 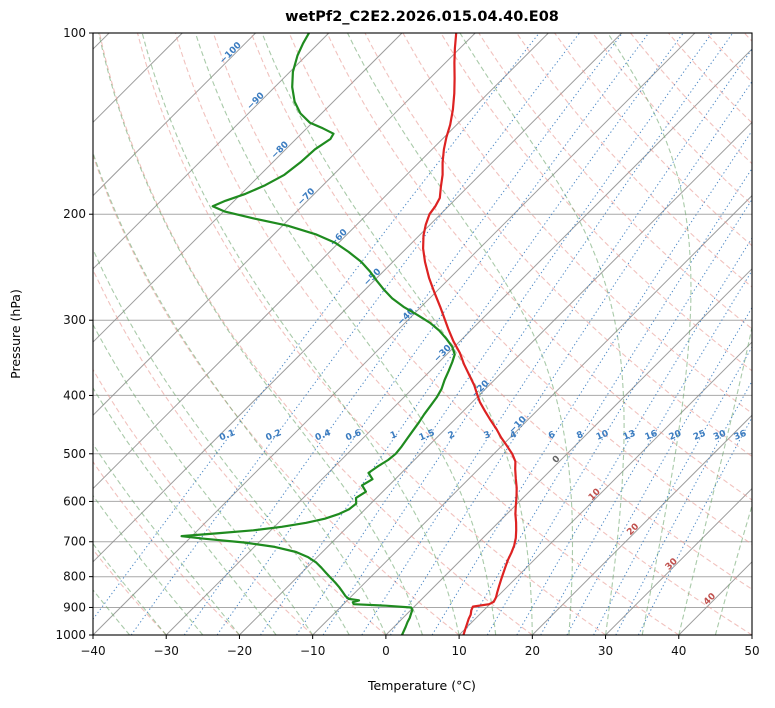 What do you see at coordinates (239, 651) in the screenshot?
I see `x-tick-label: −20` at bounding box center [239, 651].